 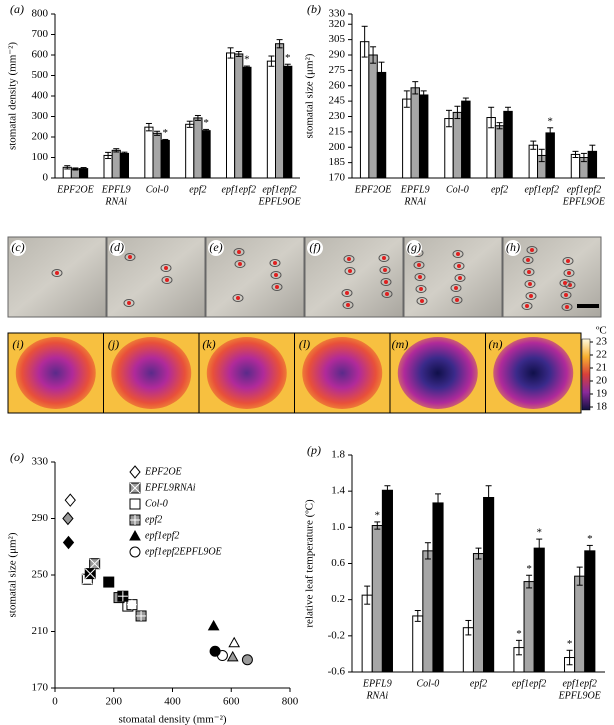 What do you see at coordinates (183, 551) in the screenshot?
I see `legend-label: epf1epf2EPFL9OE` at bounding box center [183, 551].